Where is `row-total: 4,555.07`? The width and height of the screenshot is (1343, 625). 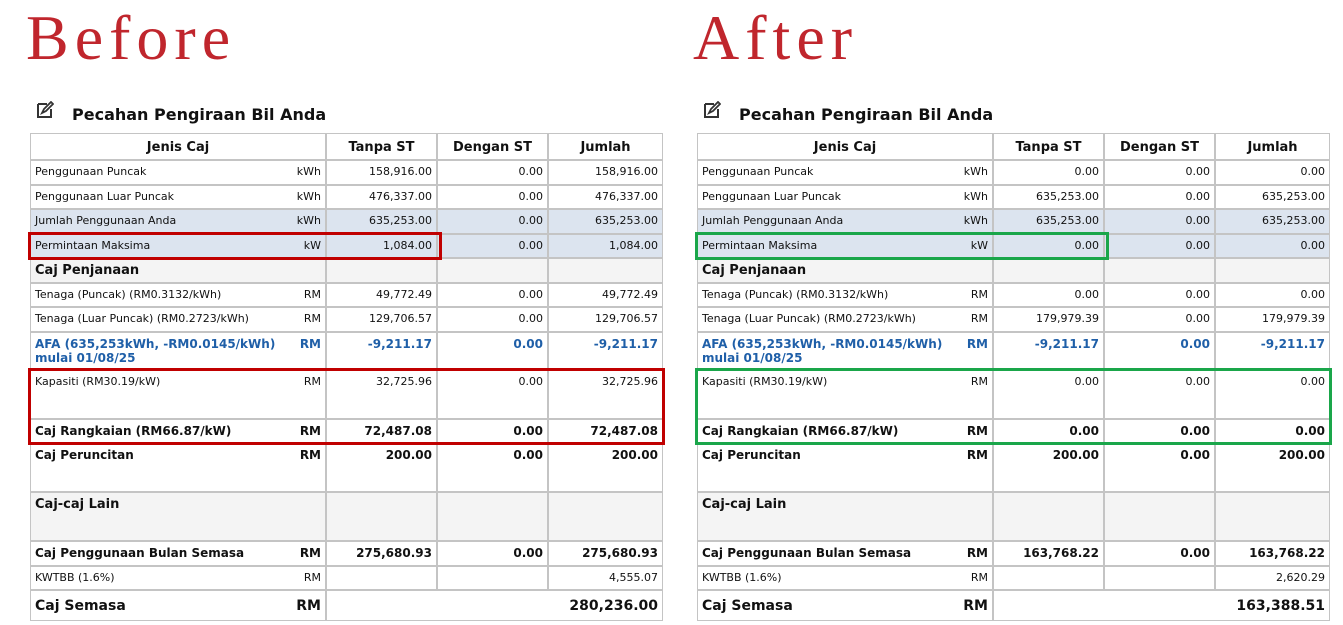
row-total: 4,555.07 is located at coordinates (605, 577).